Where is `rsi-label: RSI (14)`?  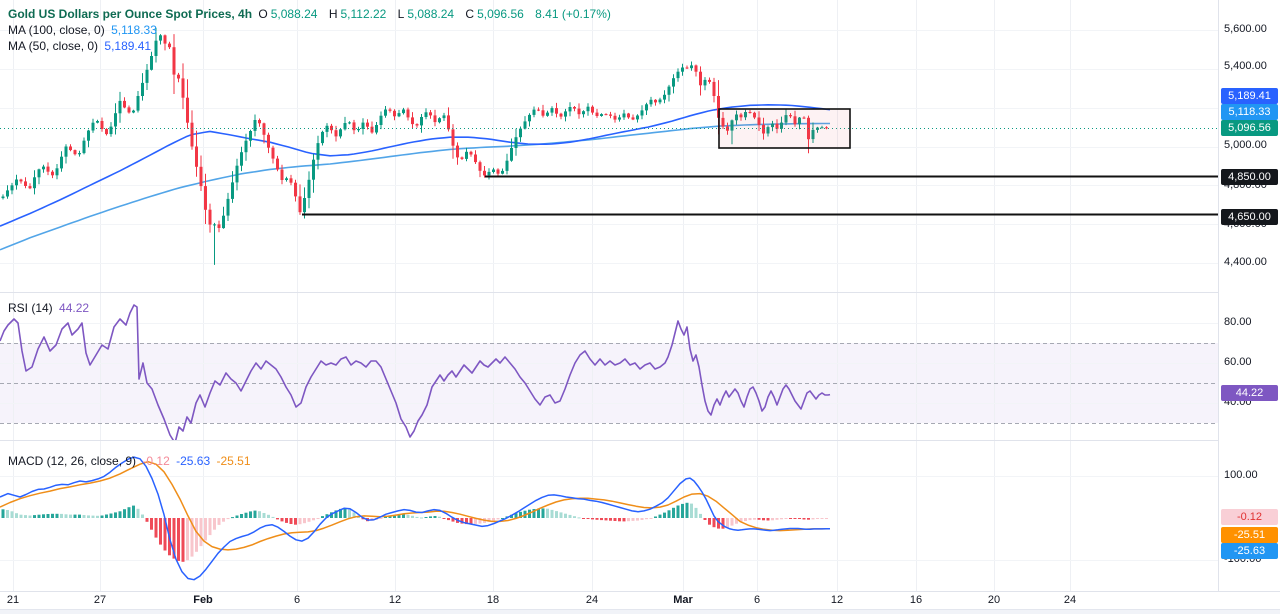 rsi-label: RSI (14) is located at coordinates (30, 308).